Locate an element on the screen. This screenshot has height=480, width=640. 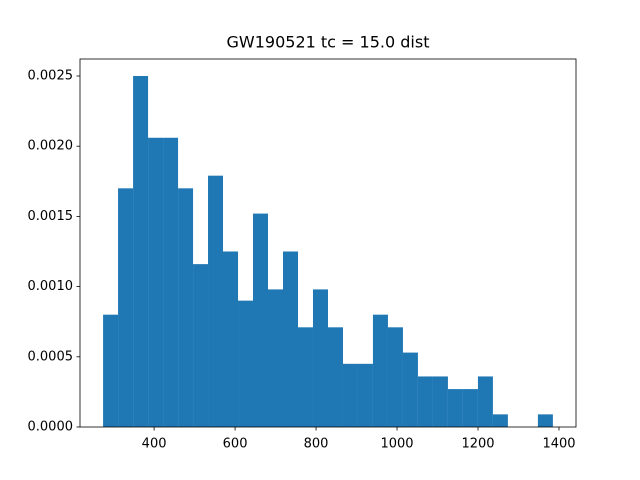
y-tick-label: 0.0000 is located at coordinates (51, 427).